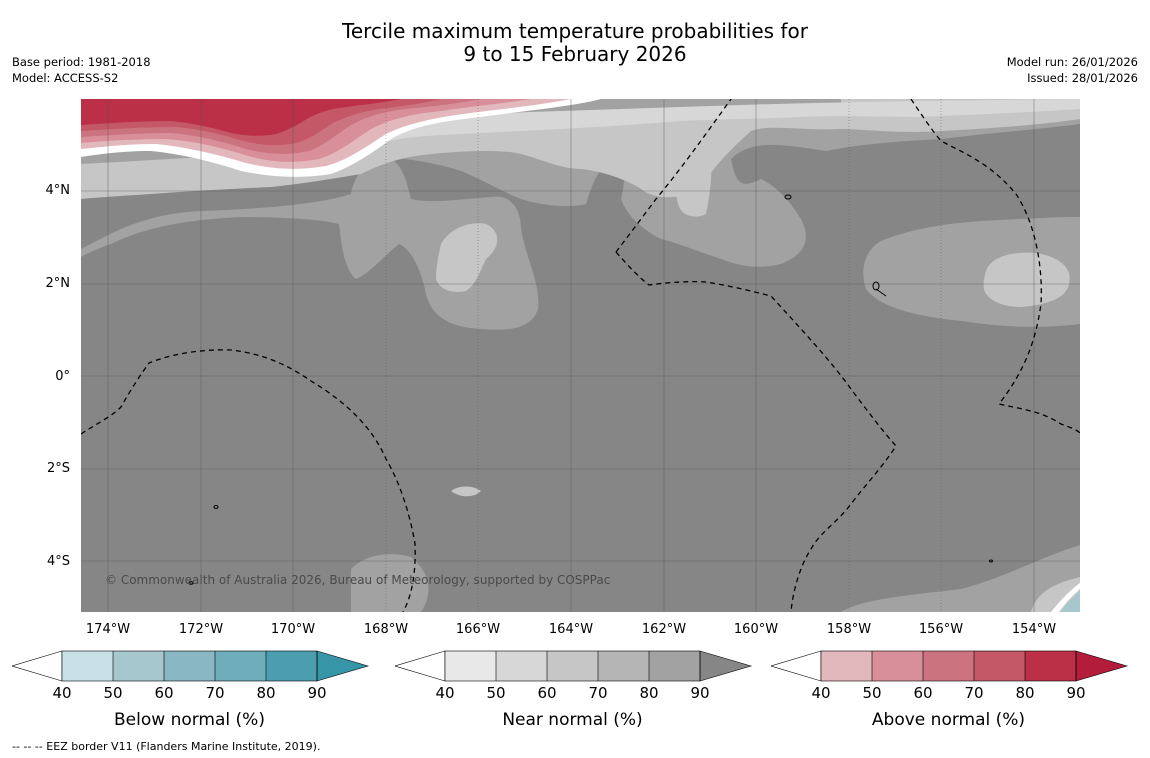 This screenshot has height=758, width=1150. I want to click on near-normal-70-blob-east, so click(1026, 279).